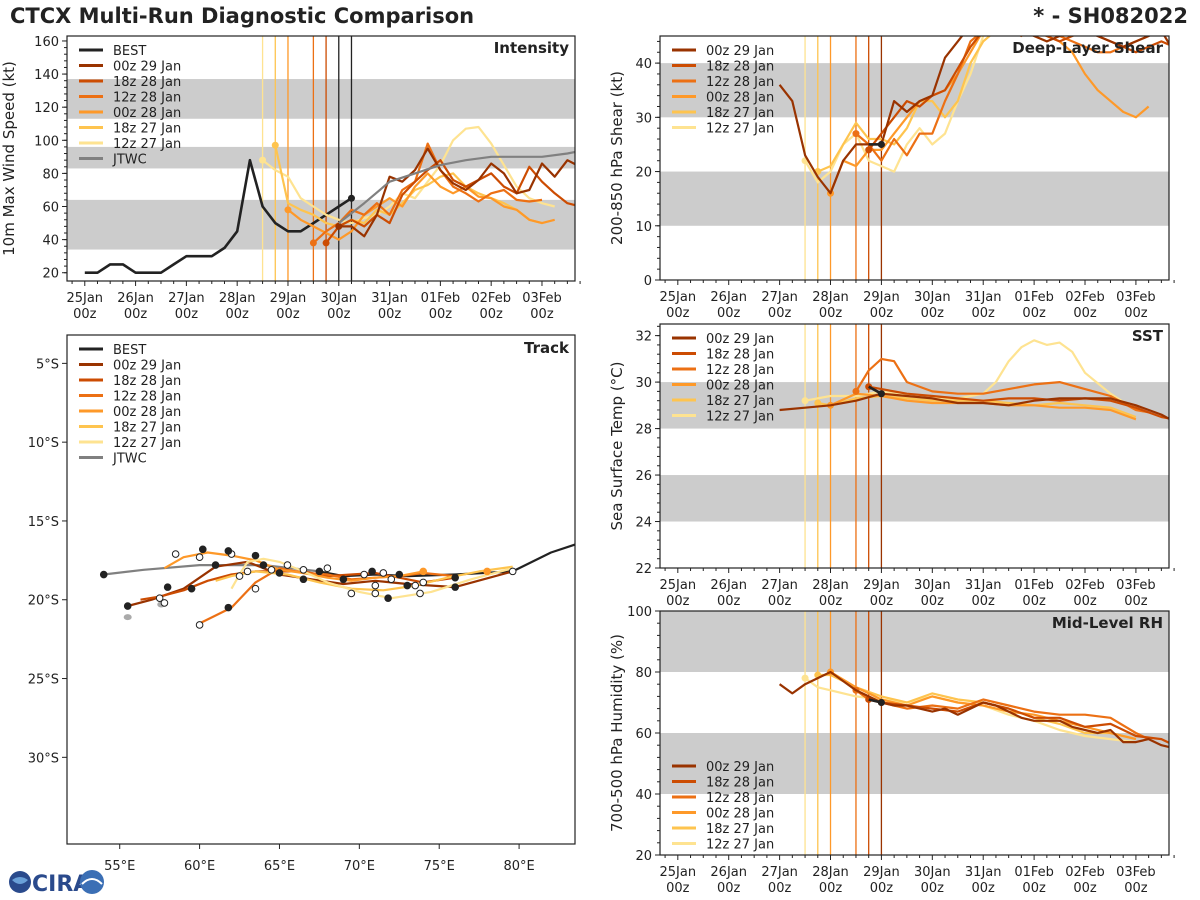 This screenshot has width=1200, height=900. What do you see at coordinates (830, 585) in the screenshot?
I see `sst-xtick-label: 28Jan` at bounding box center [830, 585].